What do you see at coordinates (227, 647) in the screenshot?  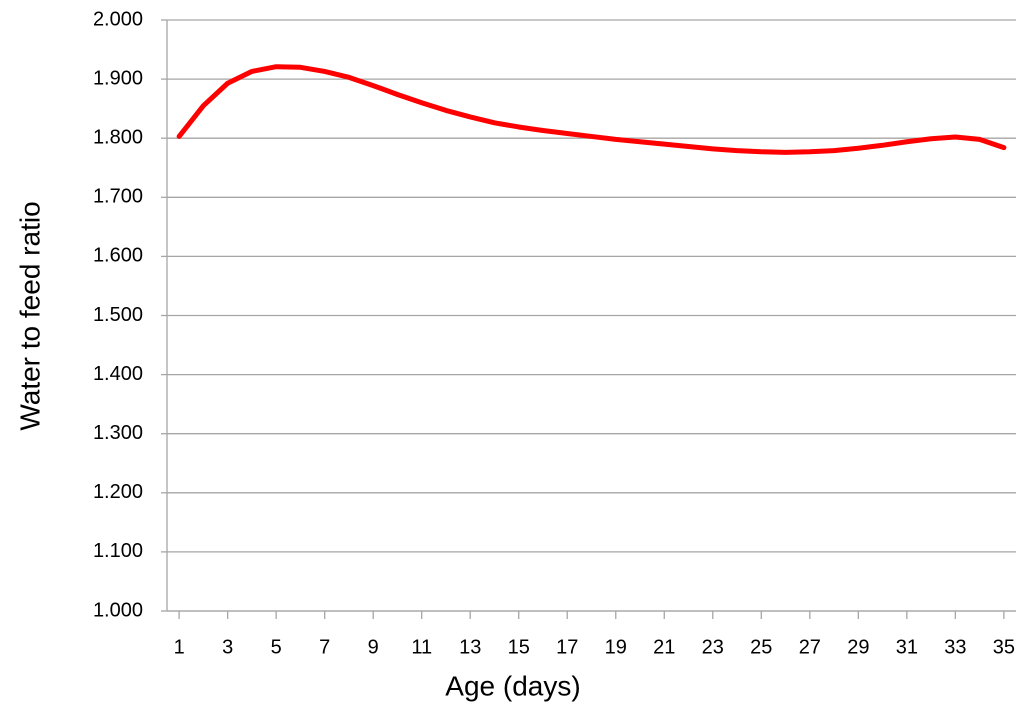 I see `x-tick-label: 3` at bounding box center [227, 647].